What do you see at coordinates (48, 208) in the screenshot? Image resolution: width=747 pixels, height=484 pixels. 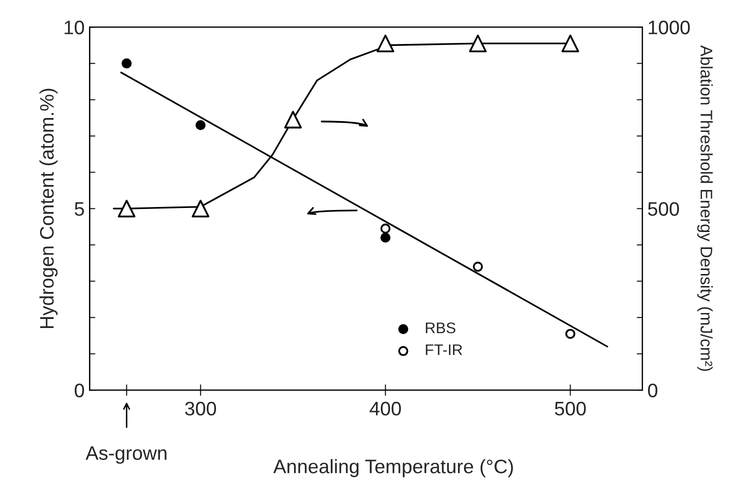 I see `y-axis-title: Hydrogen Content (atom.%)` at bounding box center [48, 208].